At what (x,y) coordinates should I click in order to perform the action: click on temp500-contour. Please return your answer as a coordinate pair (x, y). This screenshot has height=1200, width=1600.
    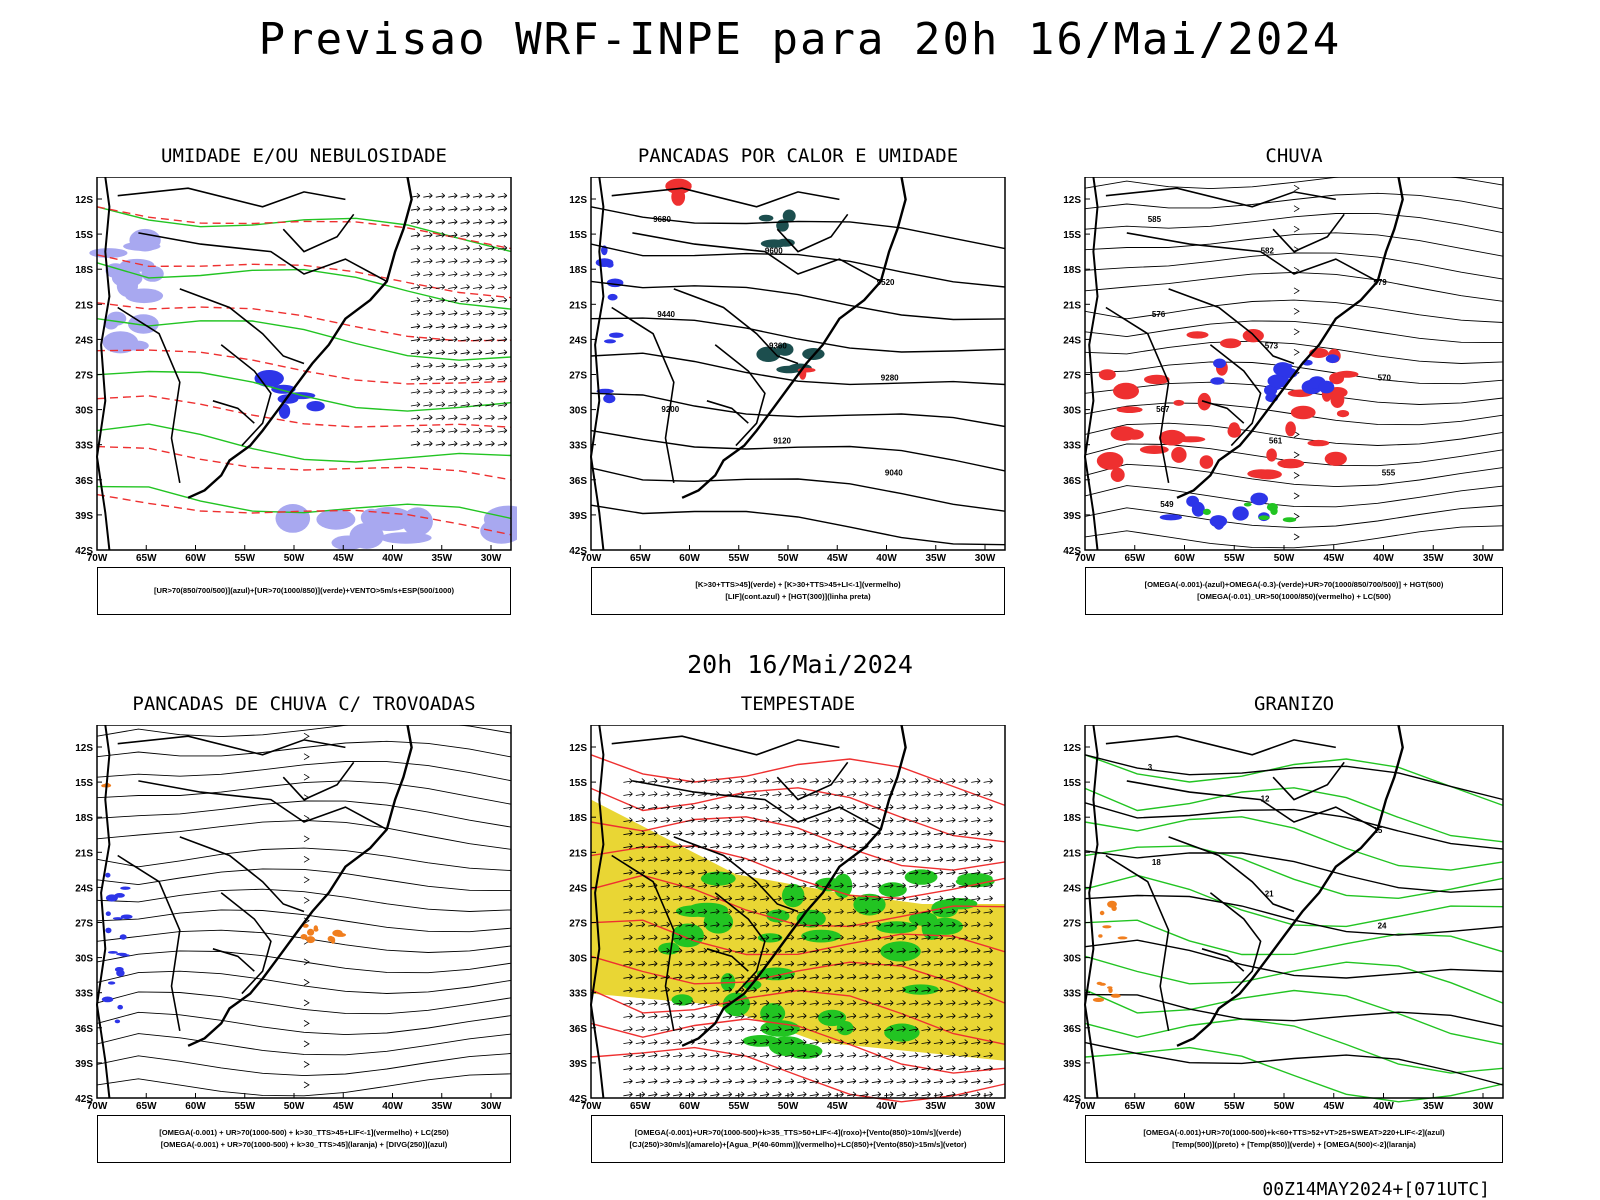
    Looking at the image, I should click on (1294, 777).